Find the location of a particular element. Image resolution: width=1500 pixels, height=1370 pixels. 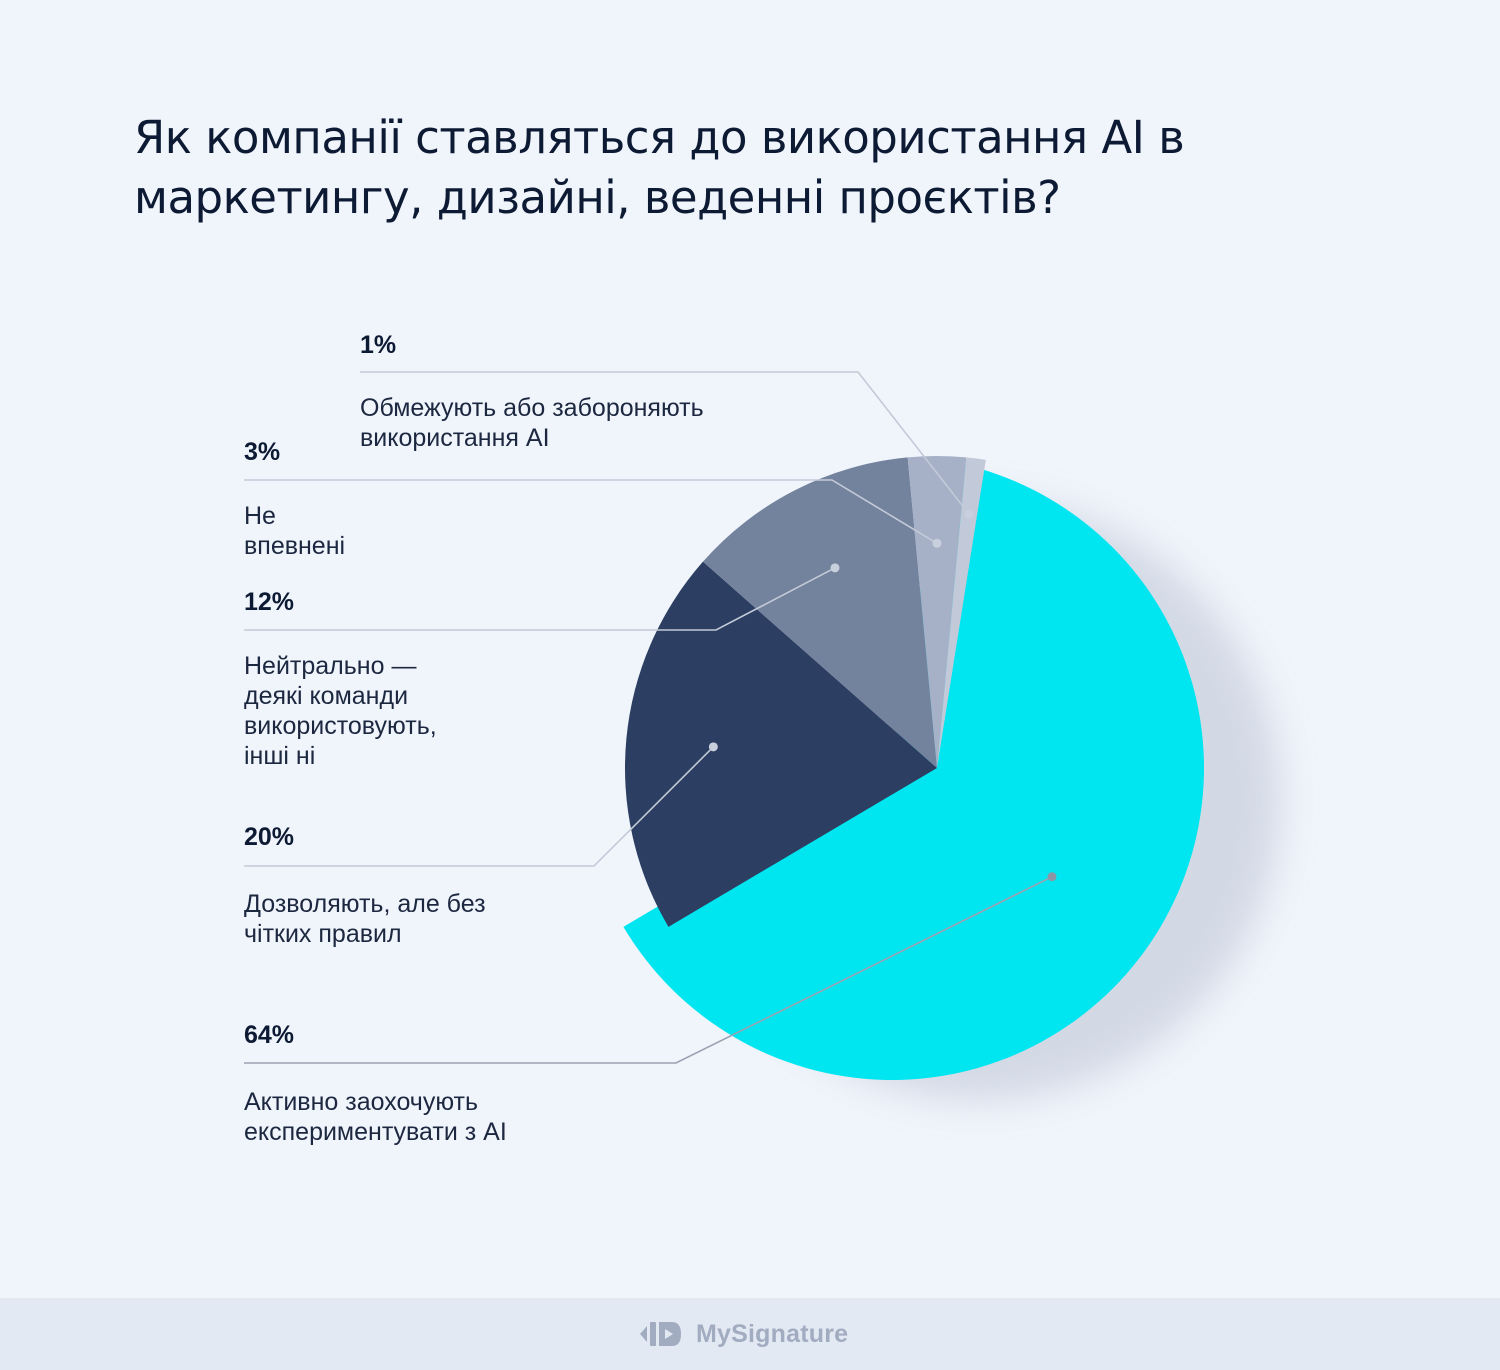

slice-percent-label: 1% is located at coordinates (378, 345).